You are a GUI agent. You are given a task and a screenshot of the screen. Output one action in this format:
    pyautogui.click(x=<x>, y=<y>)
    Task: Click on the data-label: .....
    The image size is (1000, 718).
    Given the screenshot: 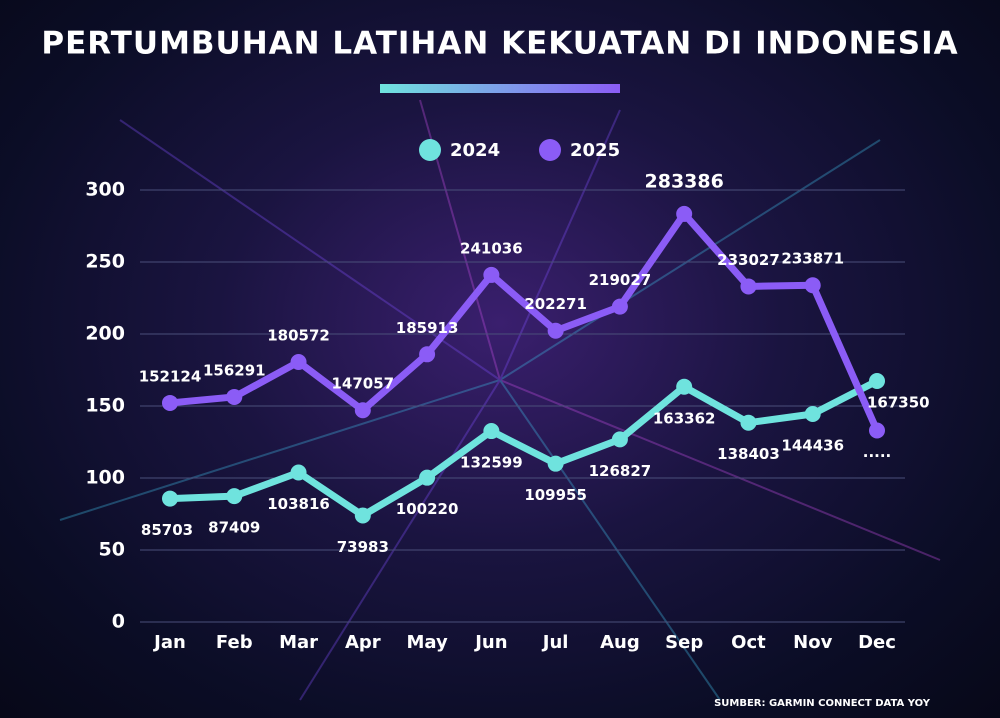 What is the action you would take?
    pyautogui.click(x=877, y=452)
    